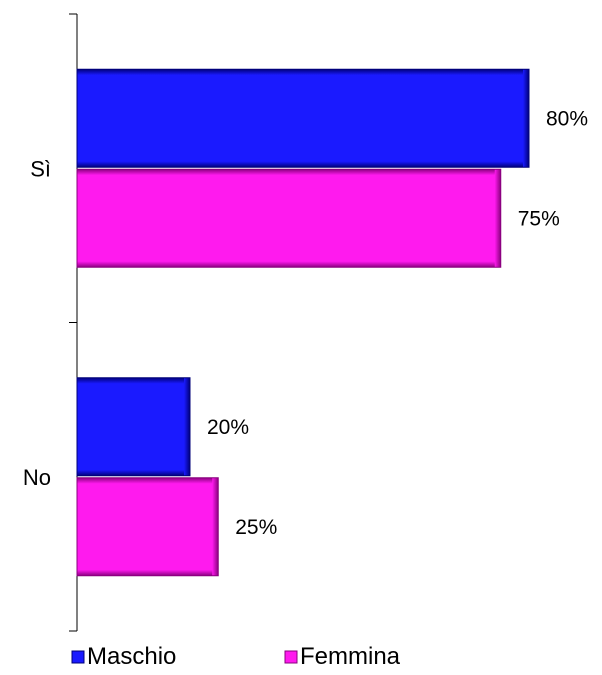 This screenshot has width=602, height=675. What do you see at coordinates (567, 118) in the screenshot?
I see `data-label: 80%` at bounding box center [567, 118].